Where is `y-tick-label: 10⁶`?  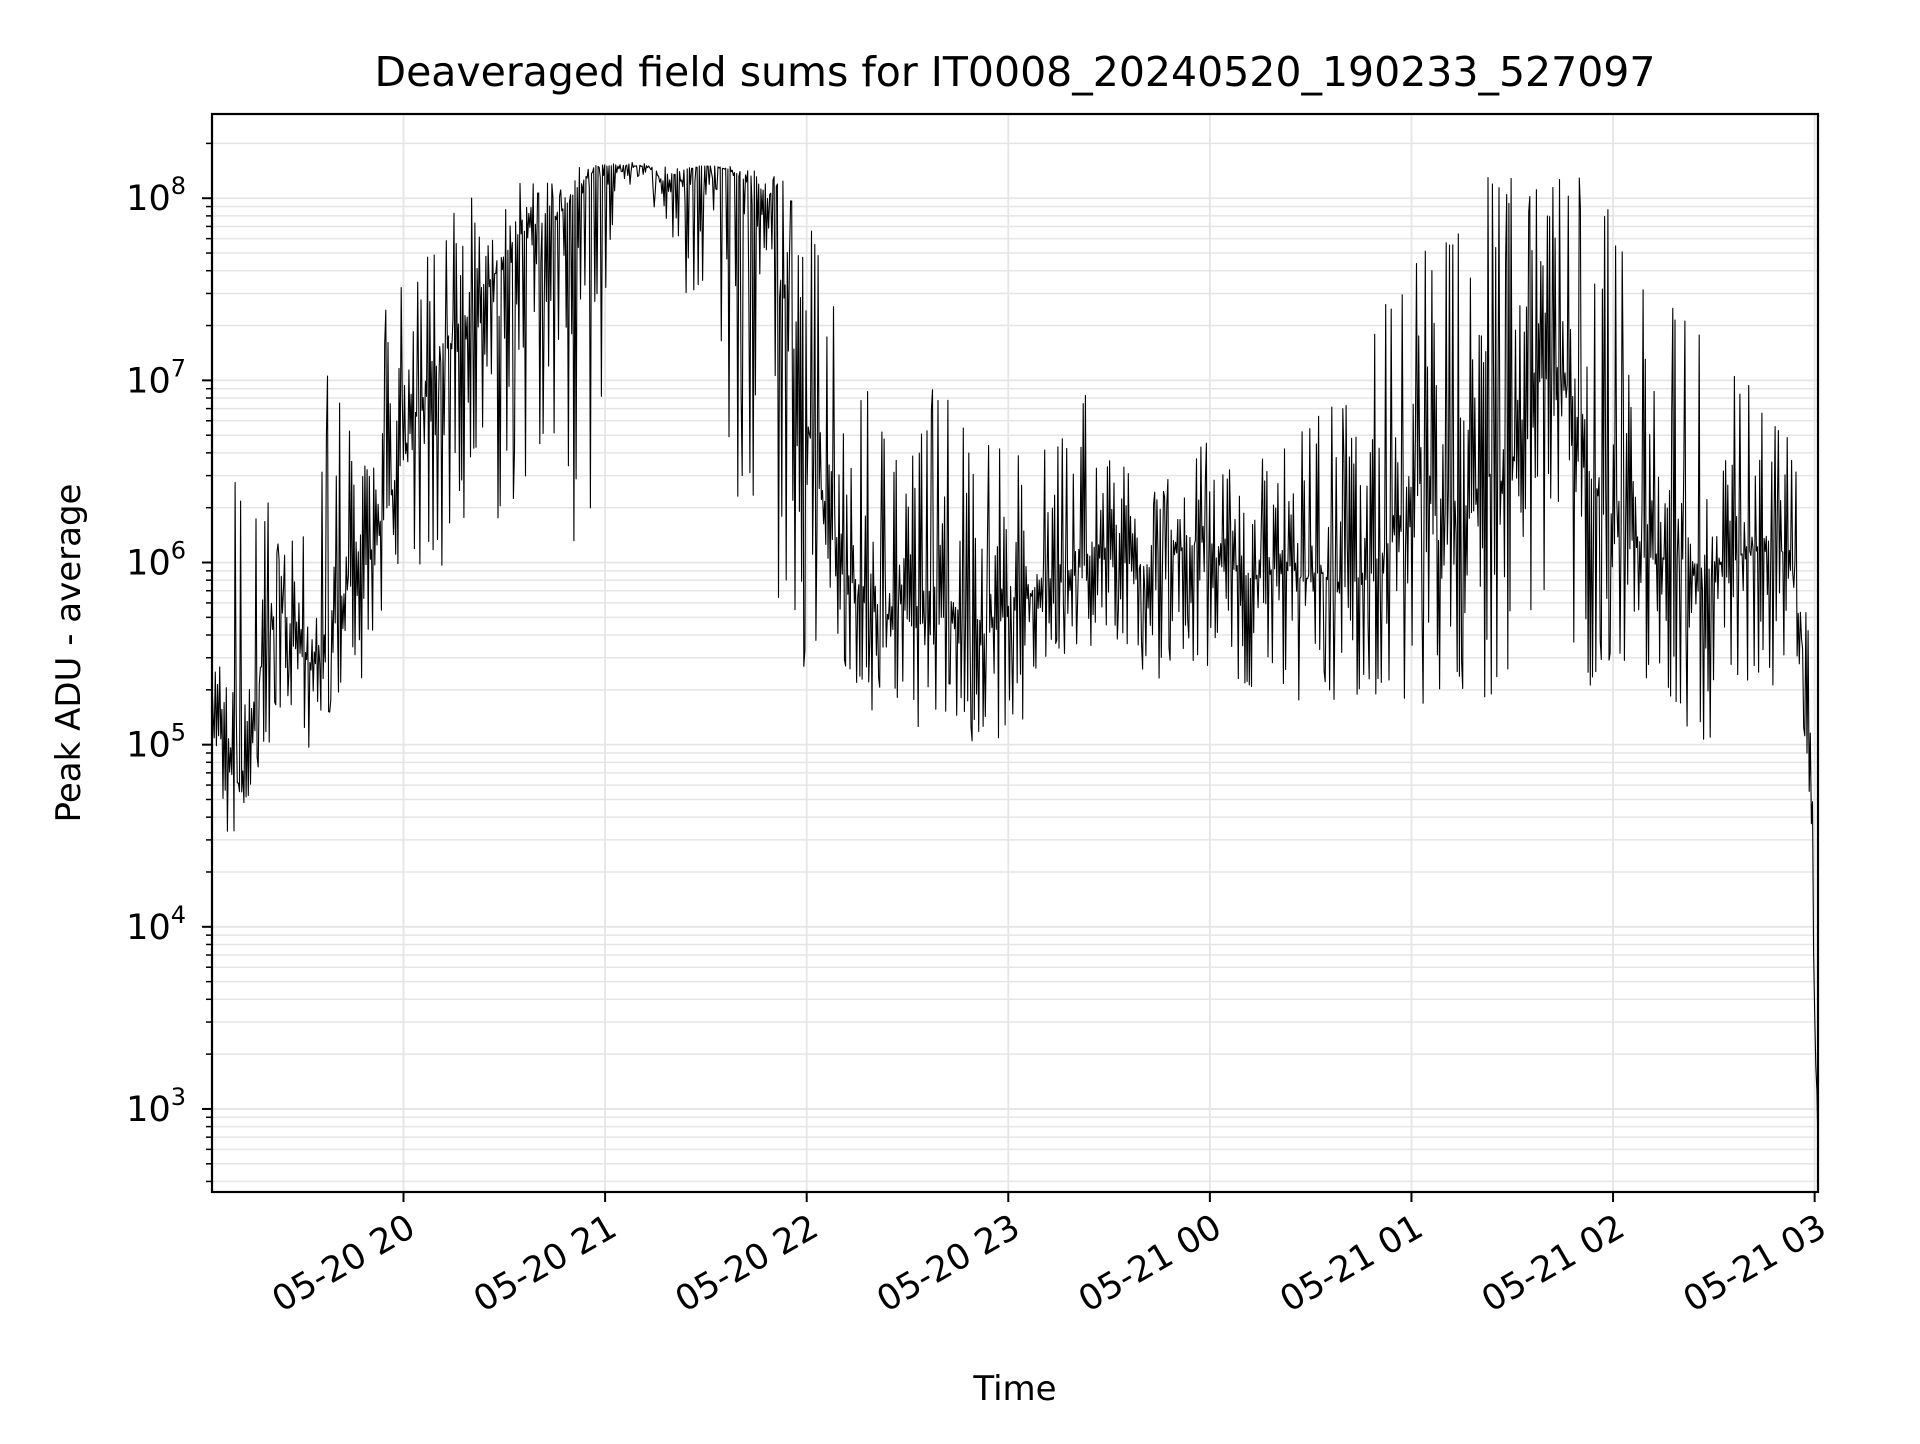
y-tick-label: 10⁶ is located at coordinates (156, 560).